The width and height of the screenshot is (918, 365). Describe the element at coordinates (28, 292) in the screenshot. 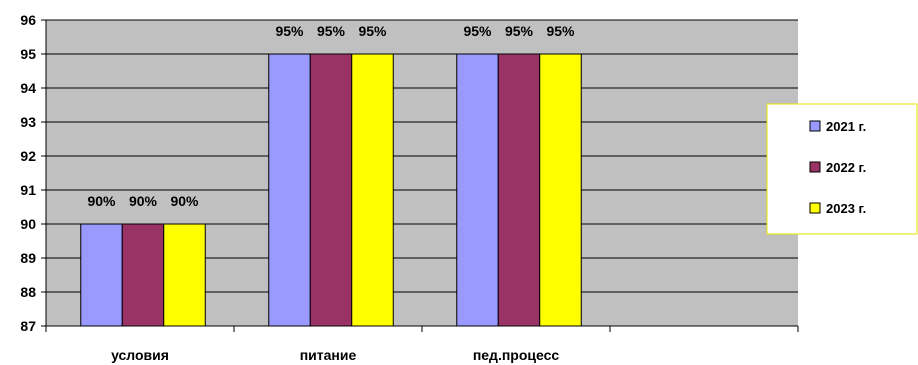

I see `y-tick-label: 88` at that location.